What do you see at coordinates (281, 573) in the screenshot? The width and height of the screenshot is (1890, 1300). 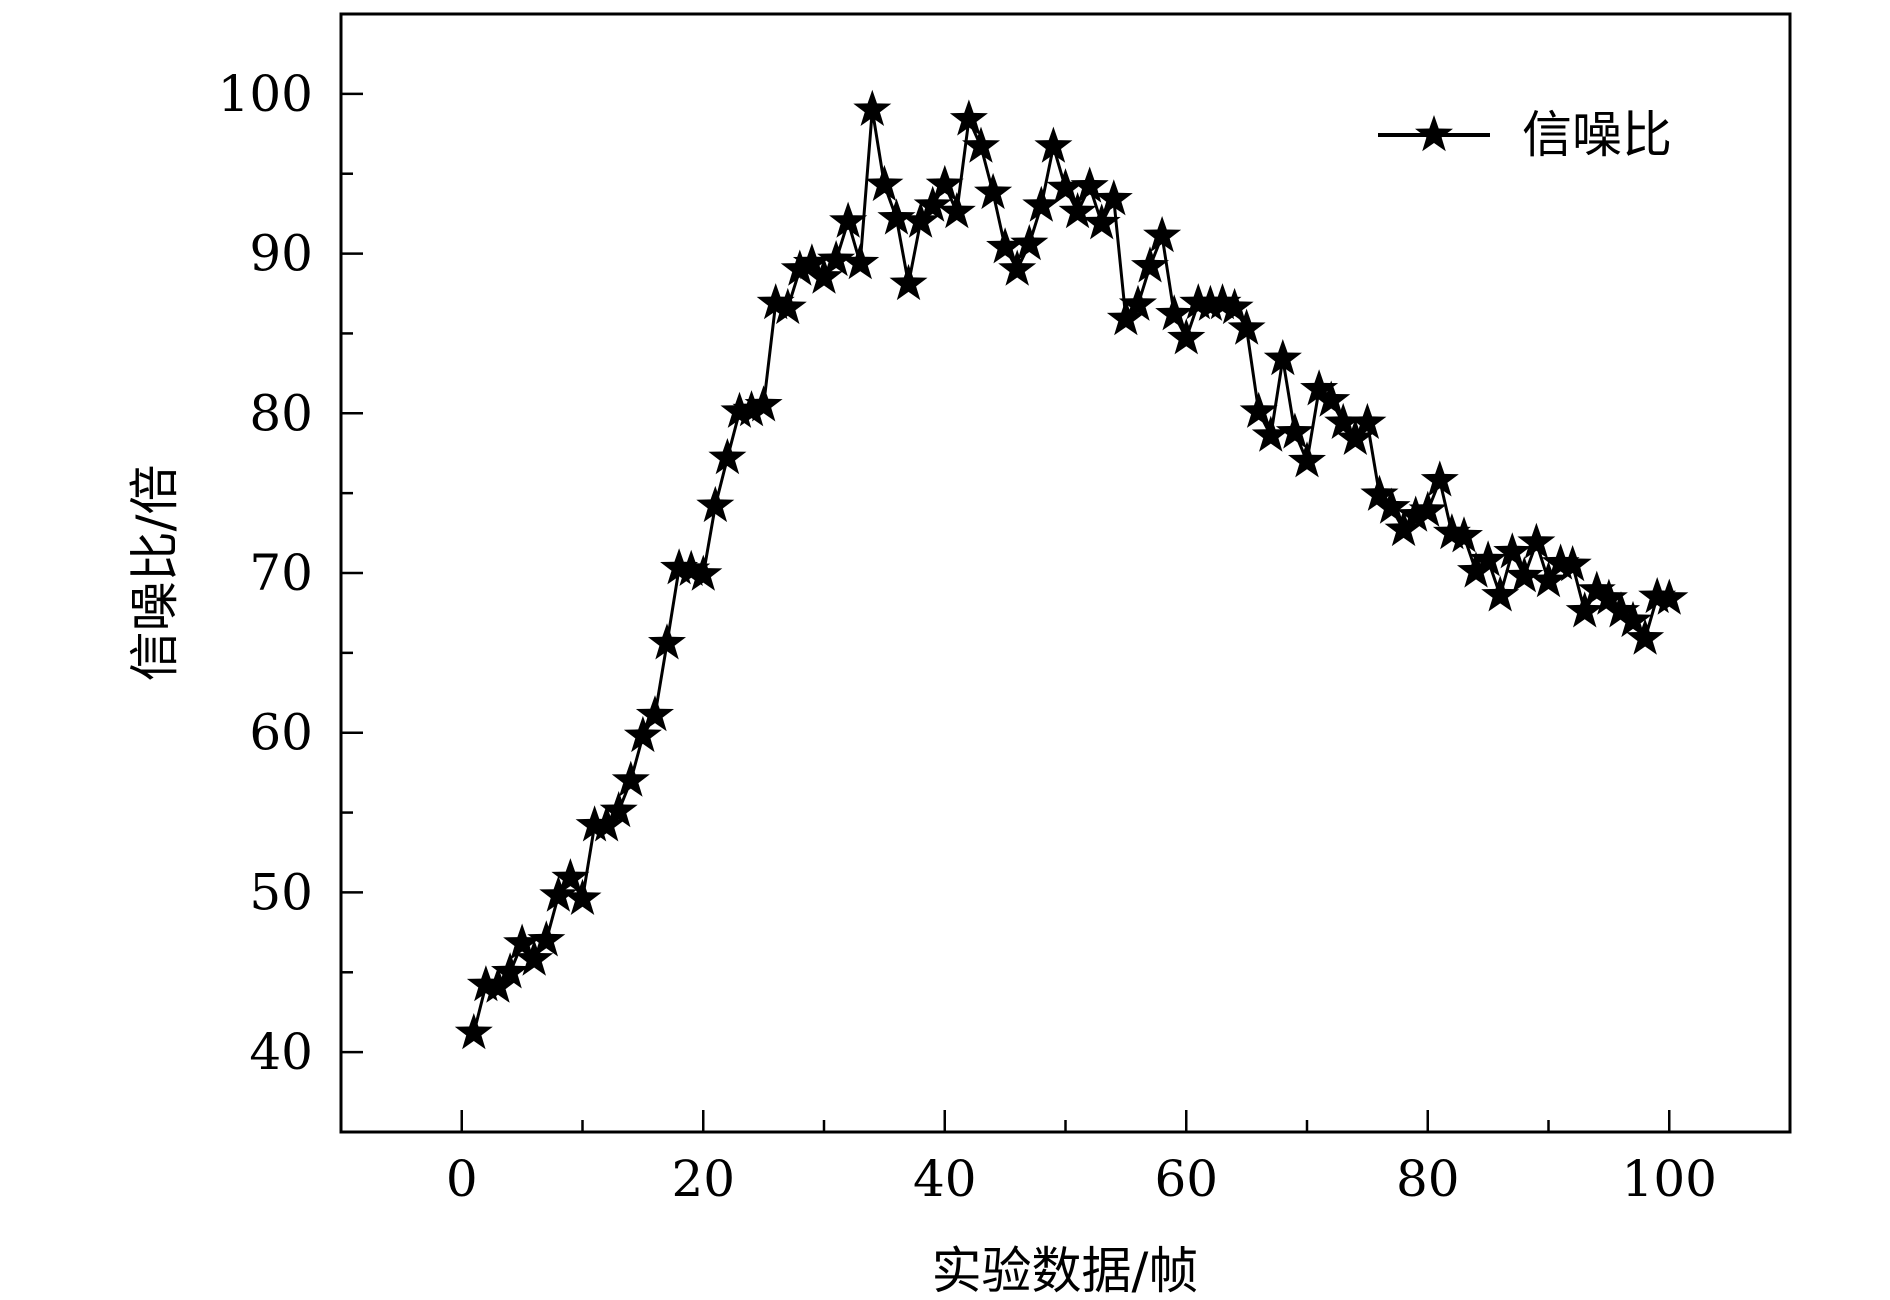 I see `y-tick-label: 70` at bounding box center [281, 573].